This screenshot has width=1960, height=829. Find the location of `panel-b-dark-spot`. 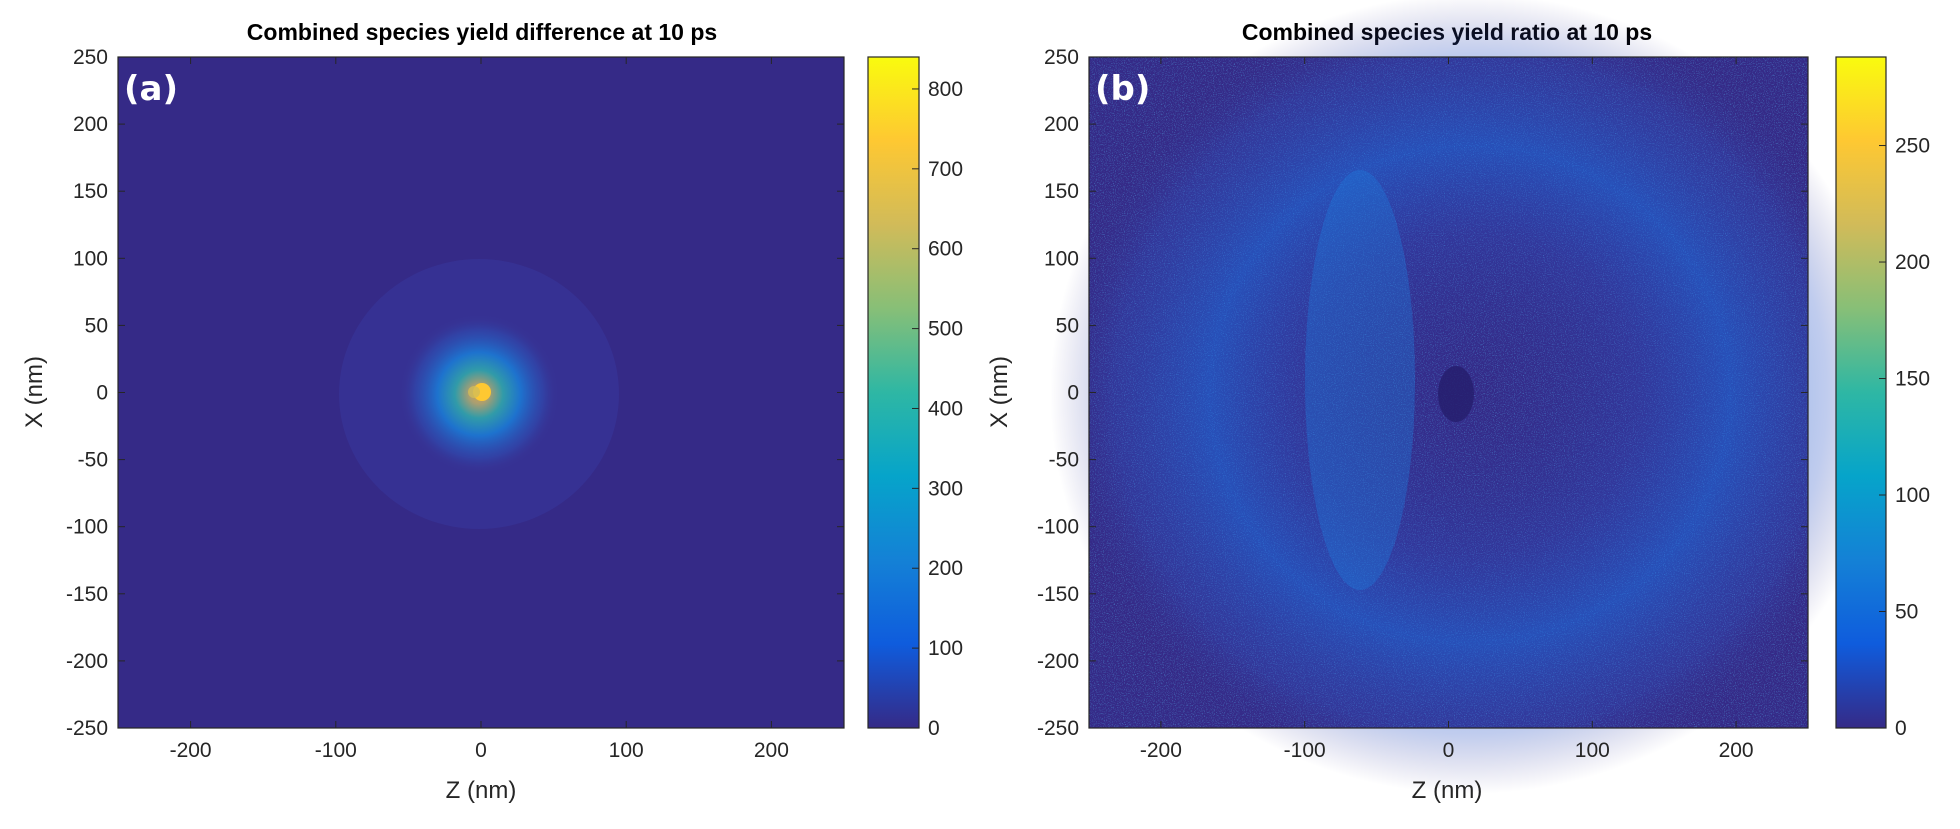

panel-b-dark-spot is located at coordinates (1456, 394).